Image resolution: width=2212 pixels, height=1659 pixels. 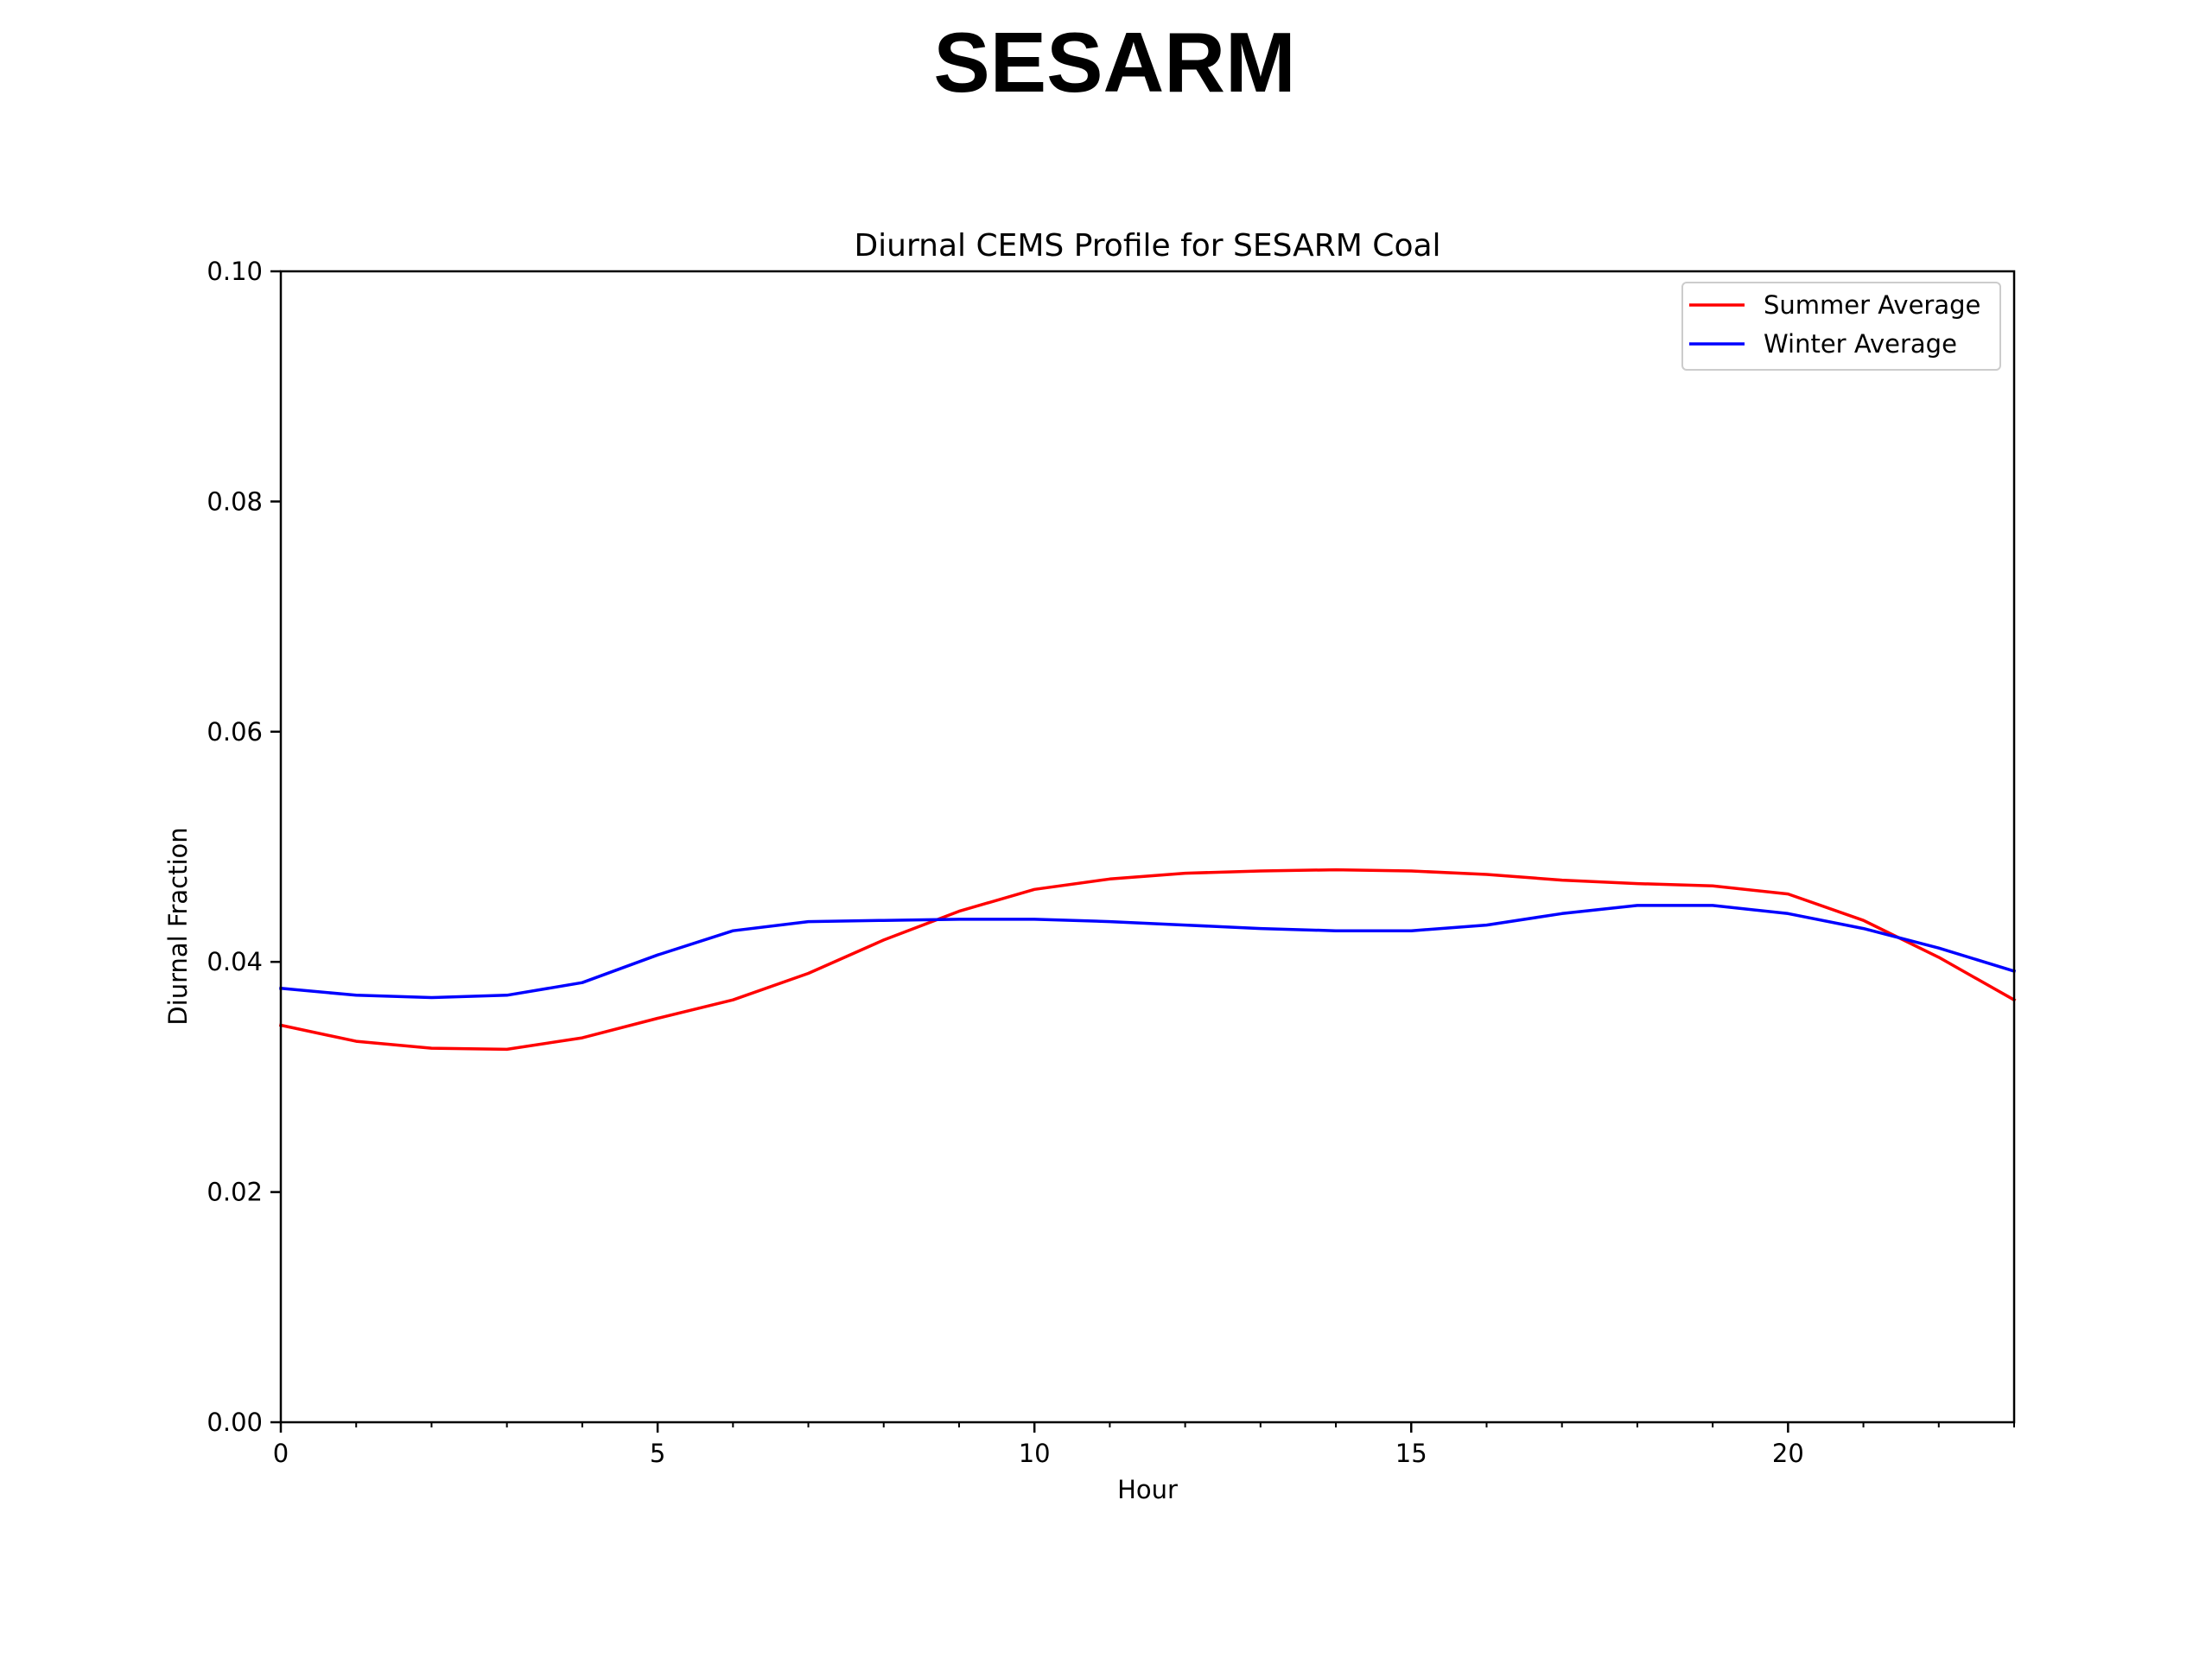 I want to click on y-tick-label: 0.08, so click(x=235, y=501).